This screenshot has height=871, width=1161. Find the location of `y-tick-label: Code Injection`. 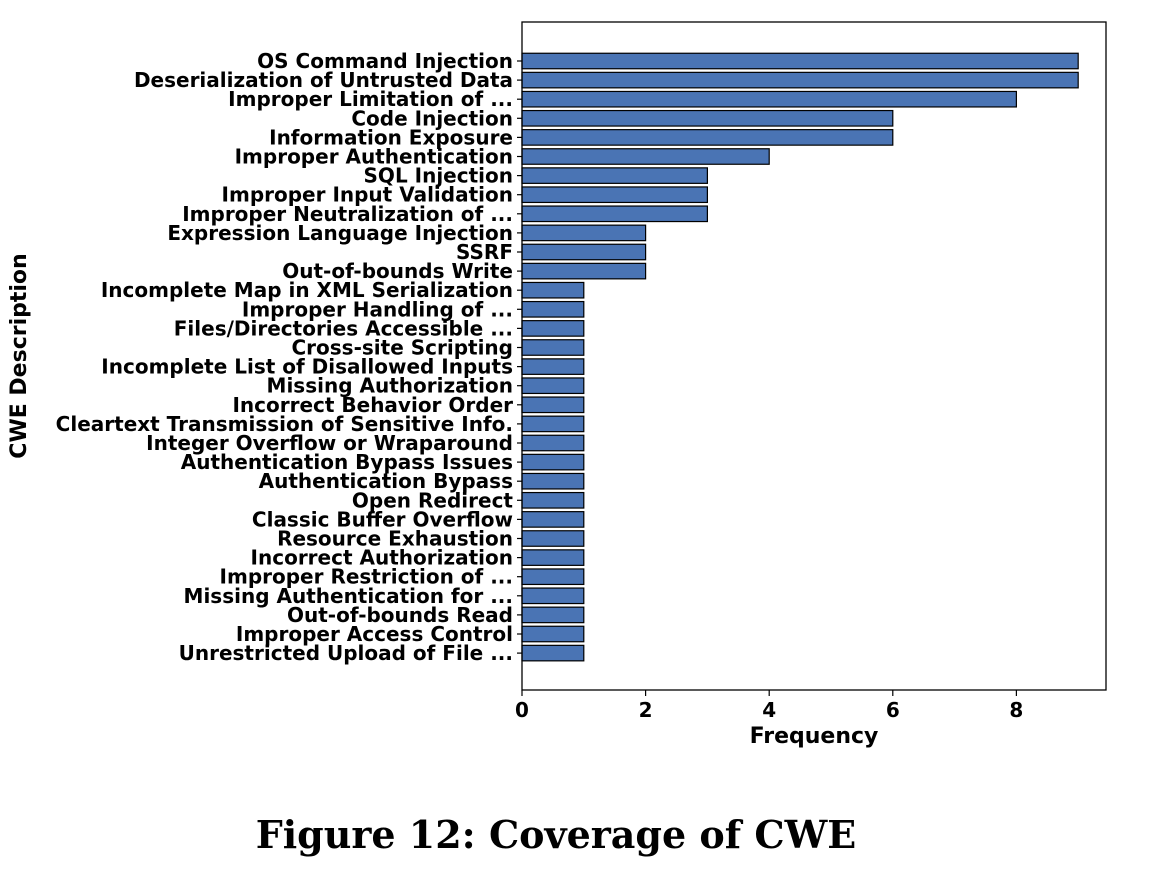

y-tick-label: Code Injection is located at coordinates (432, 118).